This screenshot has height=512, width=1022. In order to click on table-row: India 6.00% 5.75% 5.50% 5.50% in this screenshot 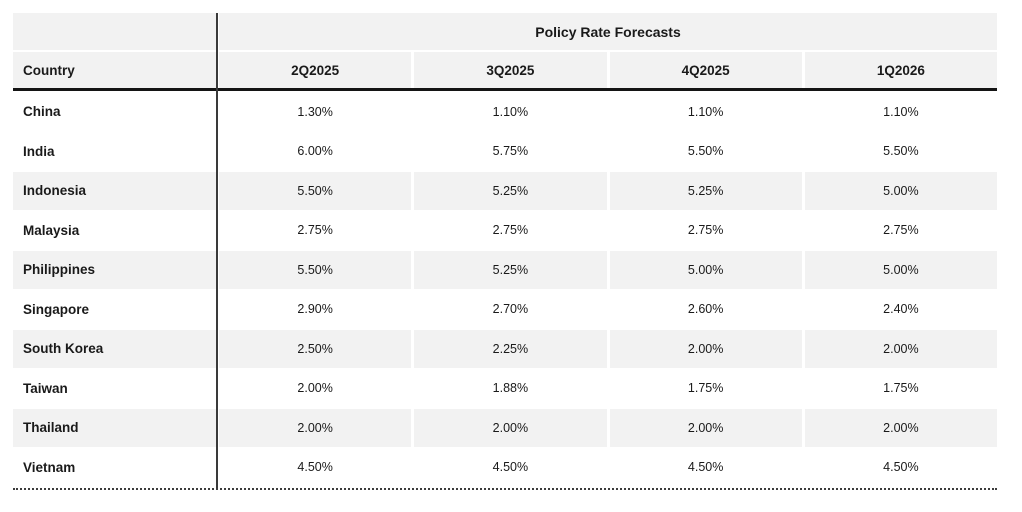, I will do `click(505, 152)`.